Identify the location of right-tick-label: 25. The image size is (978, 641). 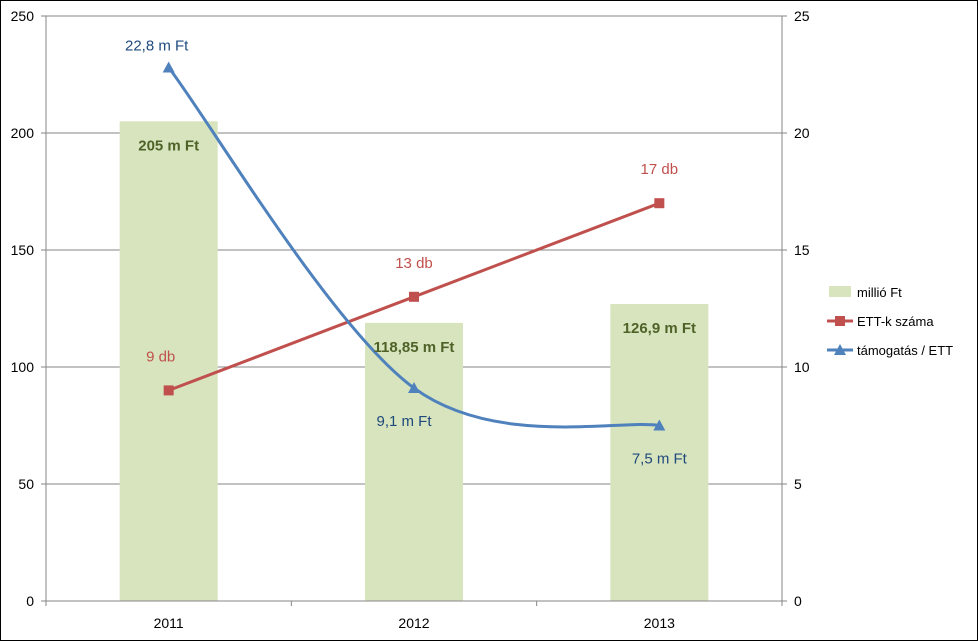
(802, 16).